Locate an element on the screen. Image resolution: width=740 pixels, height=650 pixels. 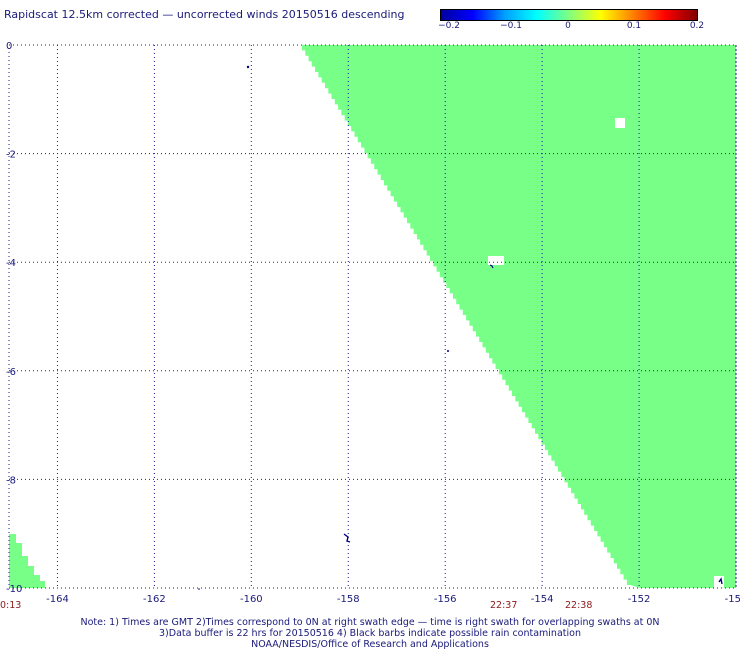
lon-tick-label: -162 is located at coordinates (154, 599).